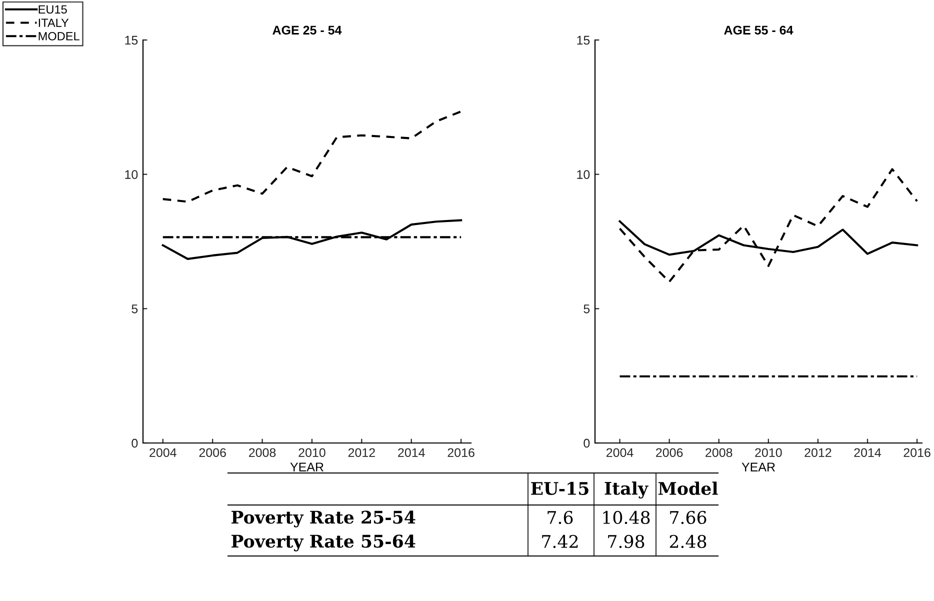 Image resolution: width=934 pixels, height=601 pixels. I want to click on text: 2.48, so click(688, 541).